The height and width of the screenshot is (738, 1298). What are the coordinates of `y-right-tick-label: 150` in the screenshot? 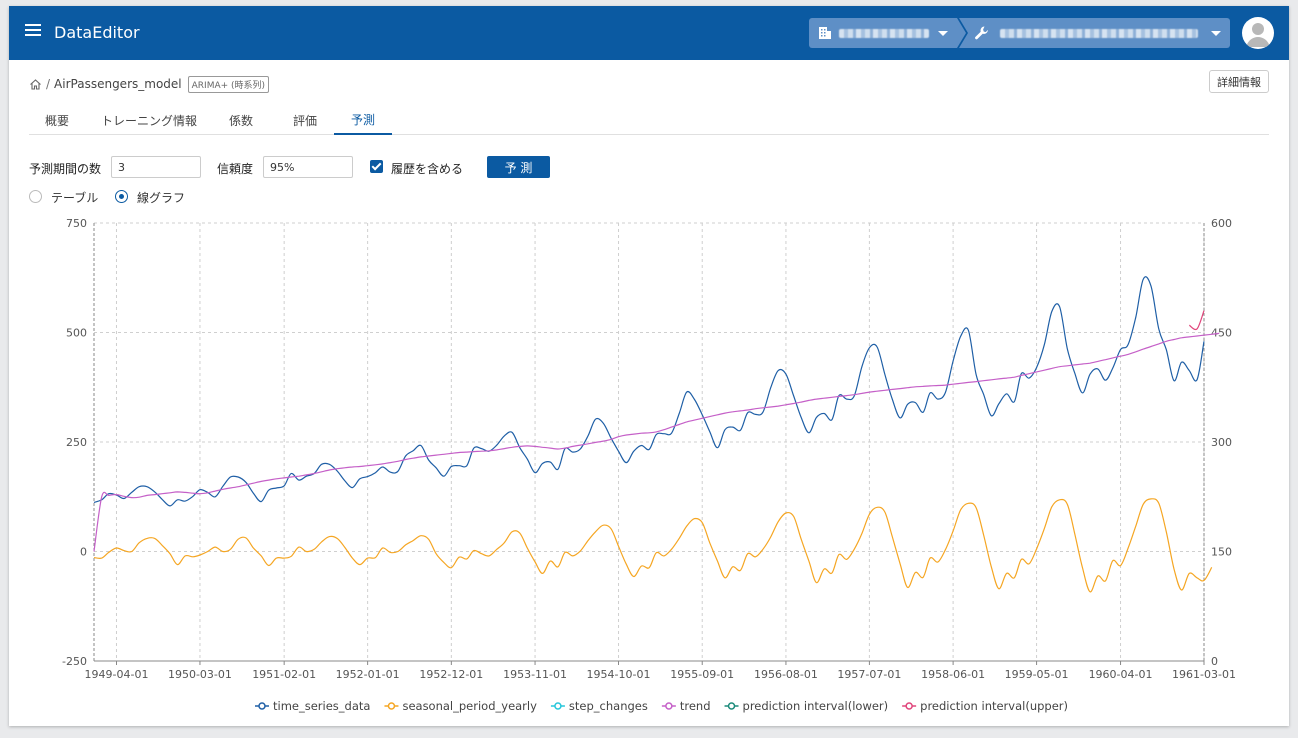 It's located at (1221, 552).